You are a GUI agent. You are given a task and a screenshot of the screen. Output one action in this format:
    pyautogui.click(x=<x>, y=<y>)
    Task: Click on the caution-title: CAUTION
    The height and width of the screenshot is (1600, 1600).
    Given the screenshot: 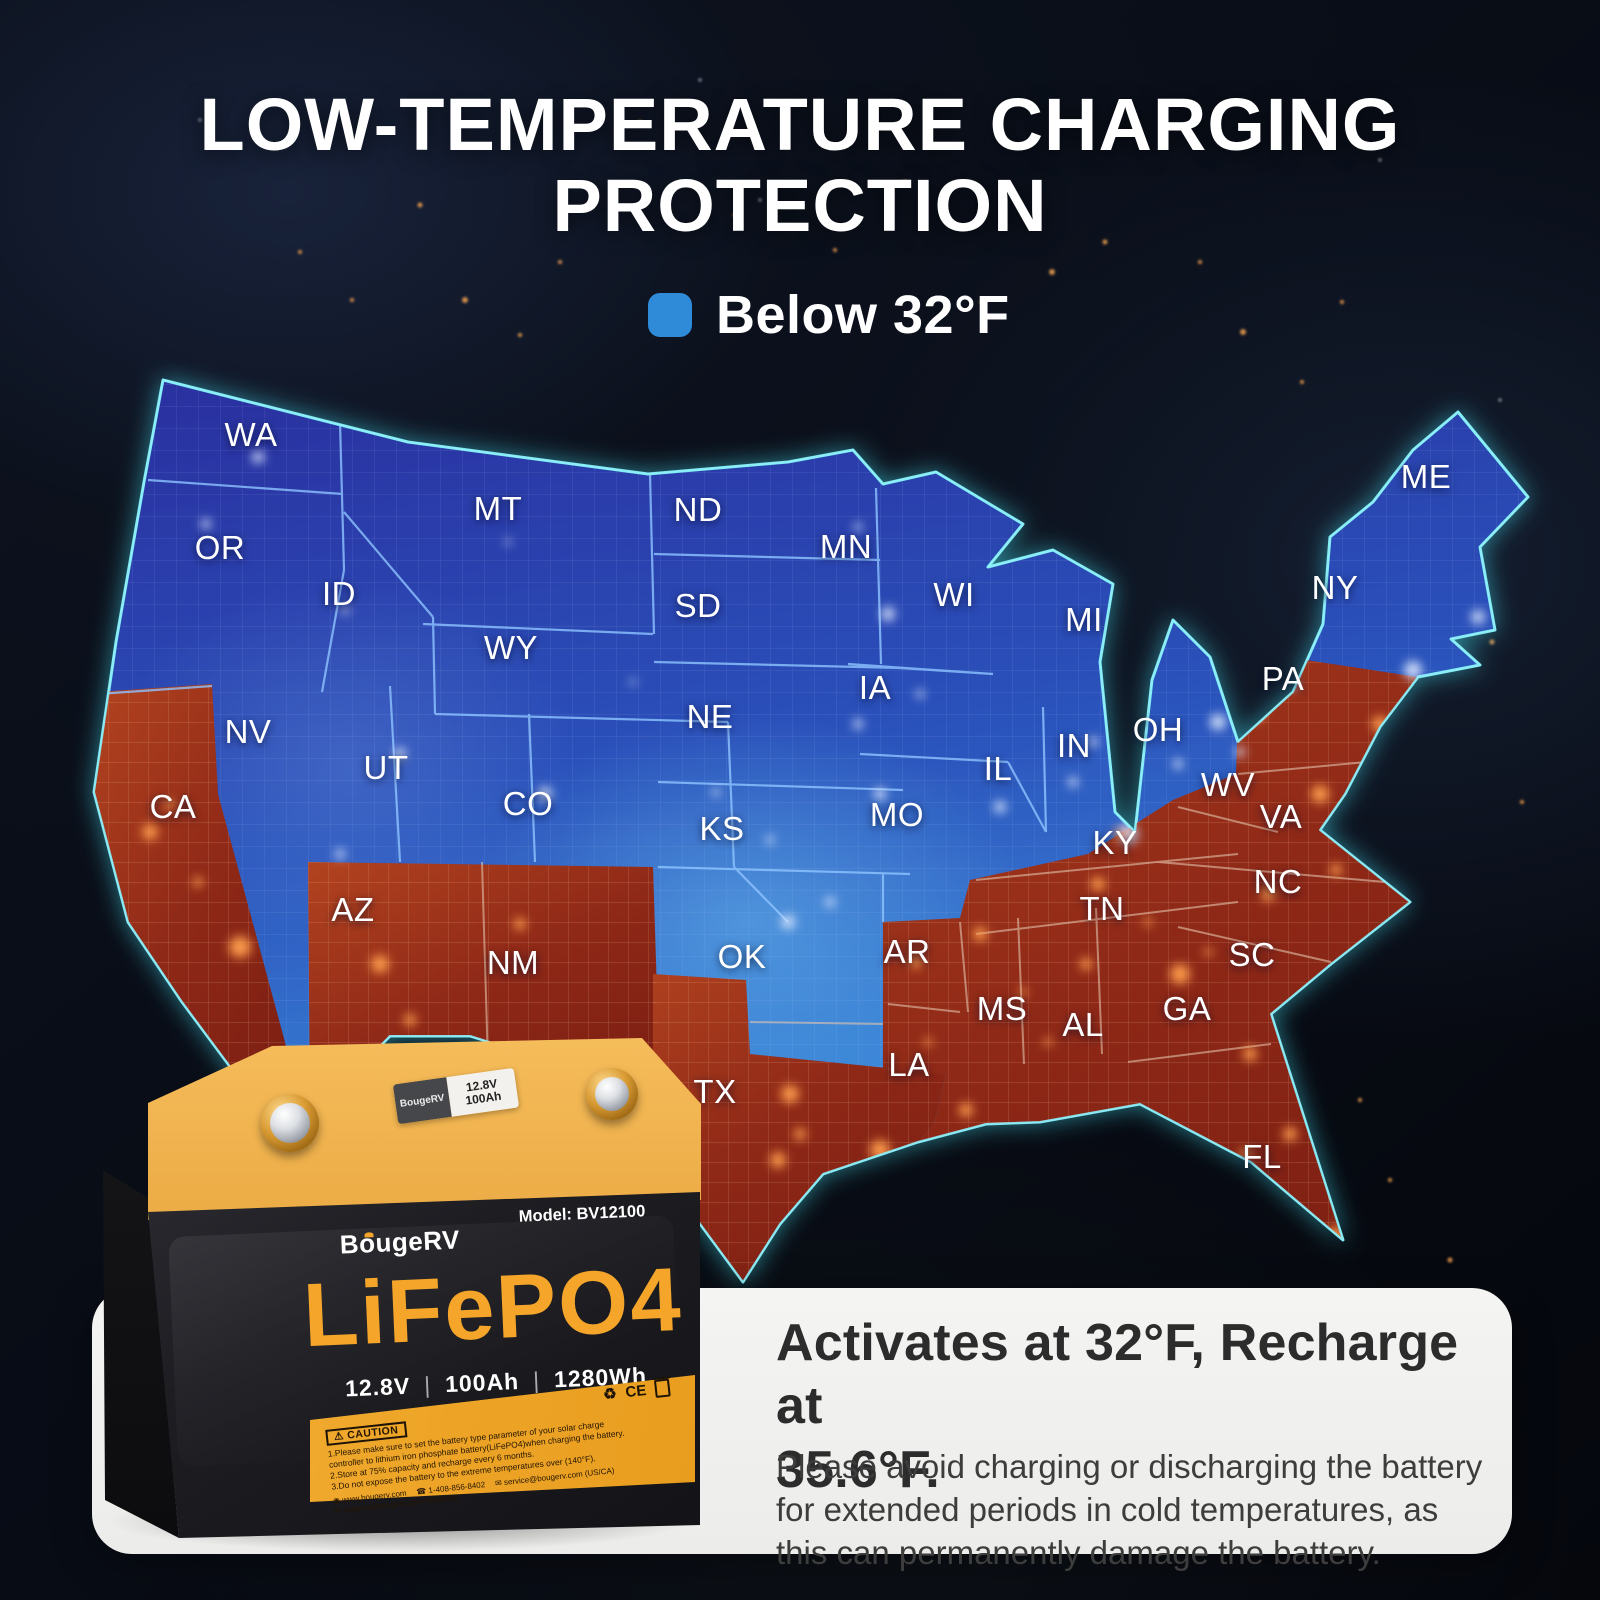 What is the action you would take?
    pyautogui.click(x=372, y=1433)
    